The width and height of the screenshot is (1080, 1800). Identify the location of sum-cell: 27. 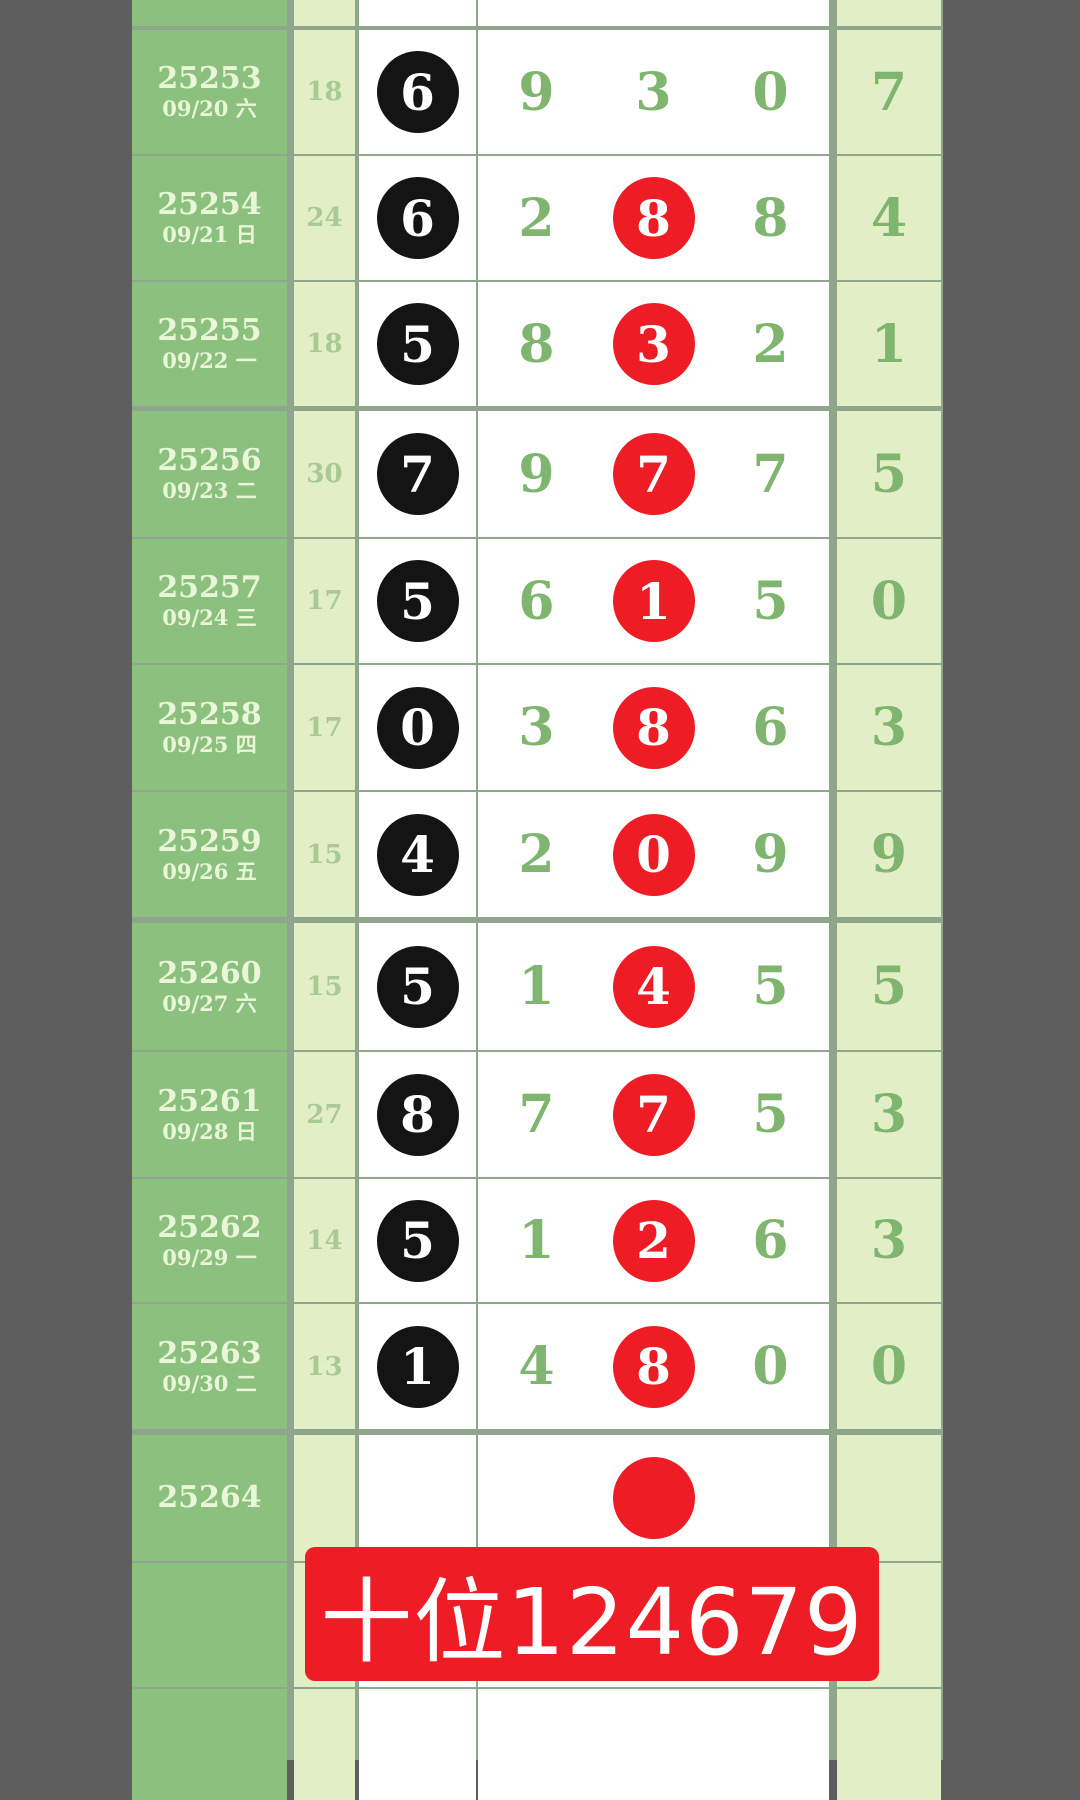
(324, 1114).